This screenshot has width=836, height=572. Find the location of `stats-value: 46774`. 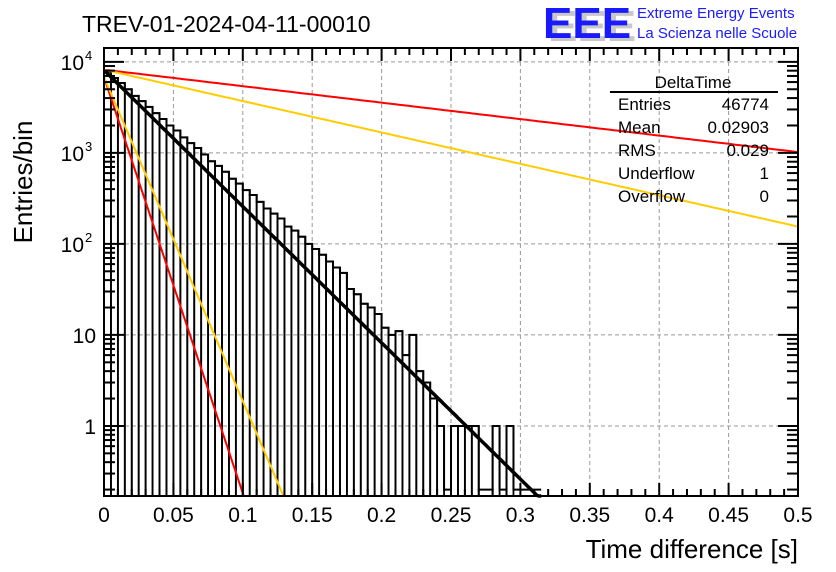

stats-value: 46774 is located at coordinates (745, 104).